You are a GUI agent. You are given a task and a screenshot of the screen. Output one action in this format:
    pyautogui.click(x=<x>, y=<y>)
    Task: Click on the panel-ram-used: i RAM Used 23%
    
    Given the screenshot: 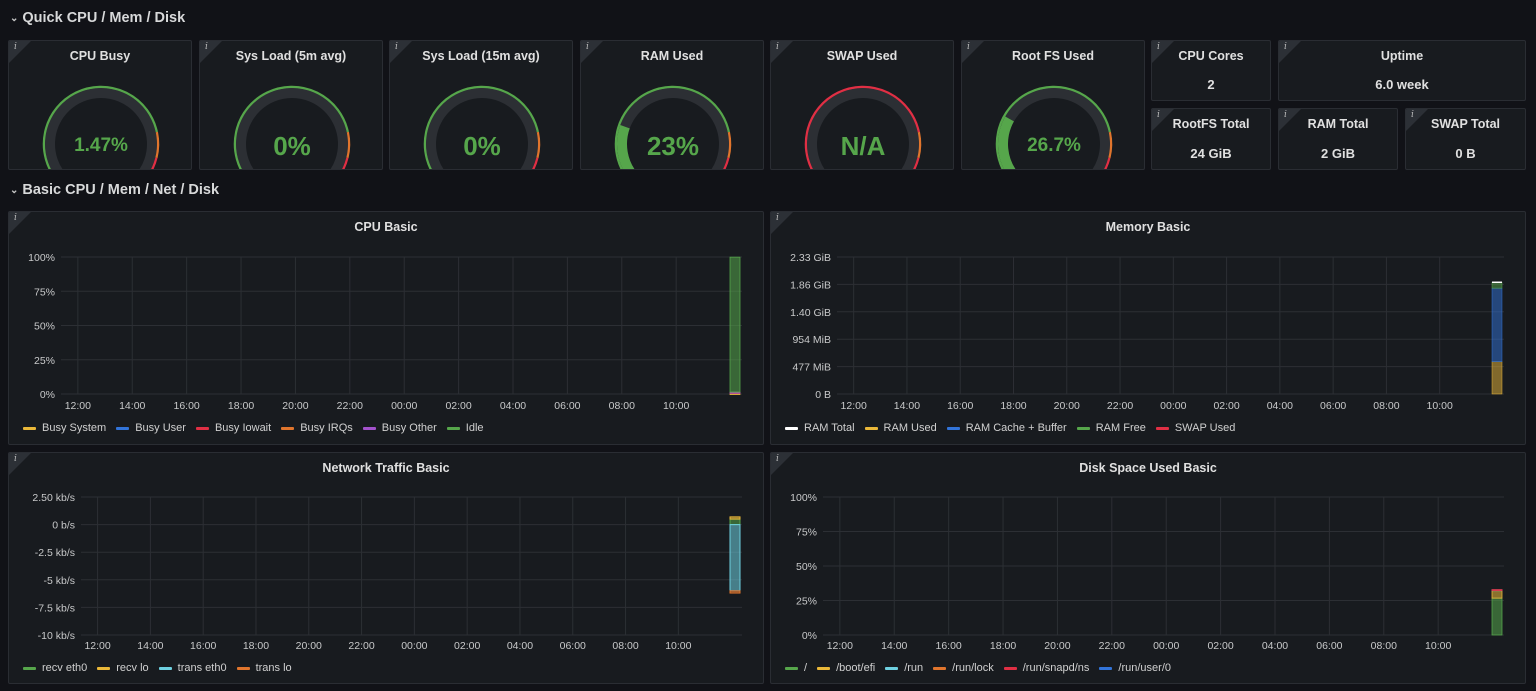 What is the action you would take?
    pyautogui.click(x=672, y=105)
    